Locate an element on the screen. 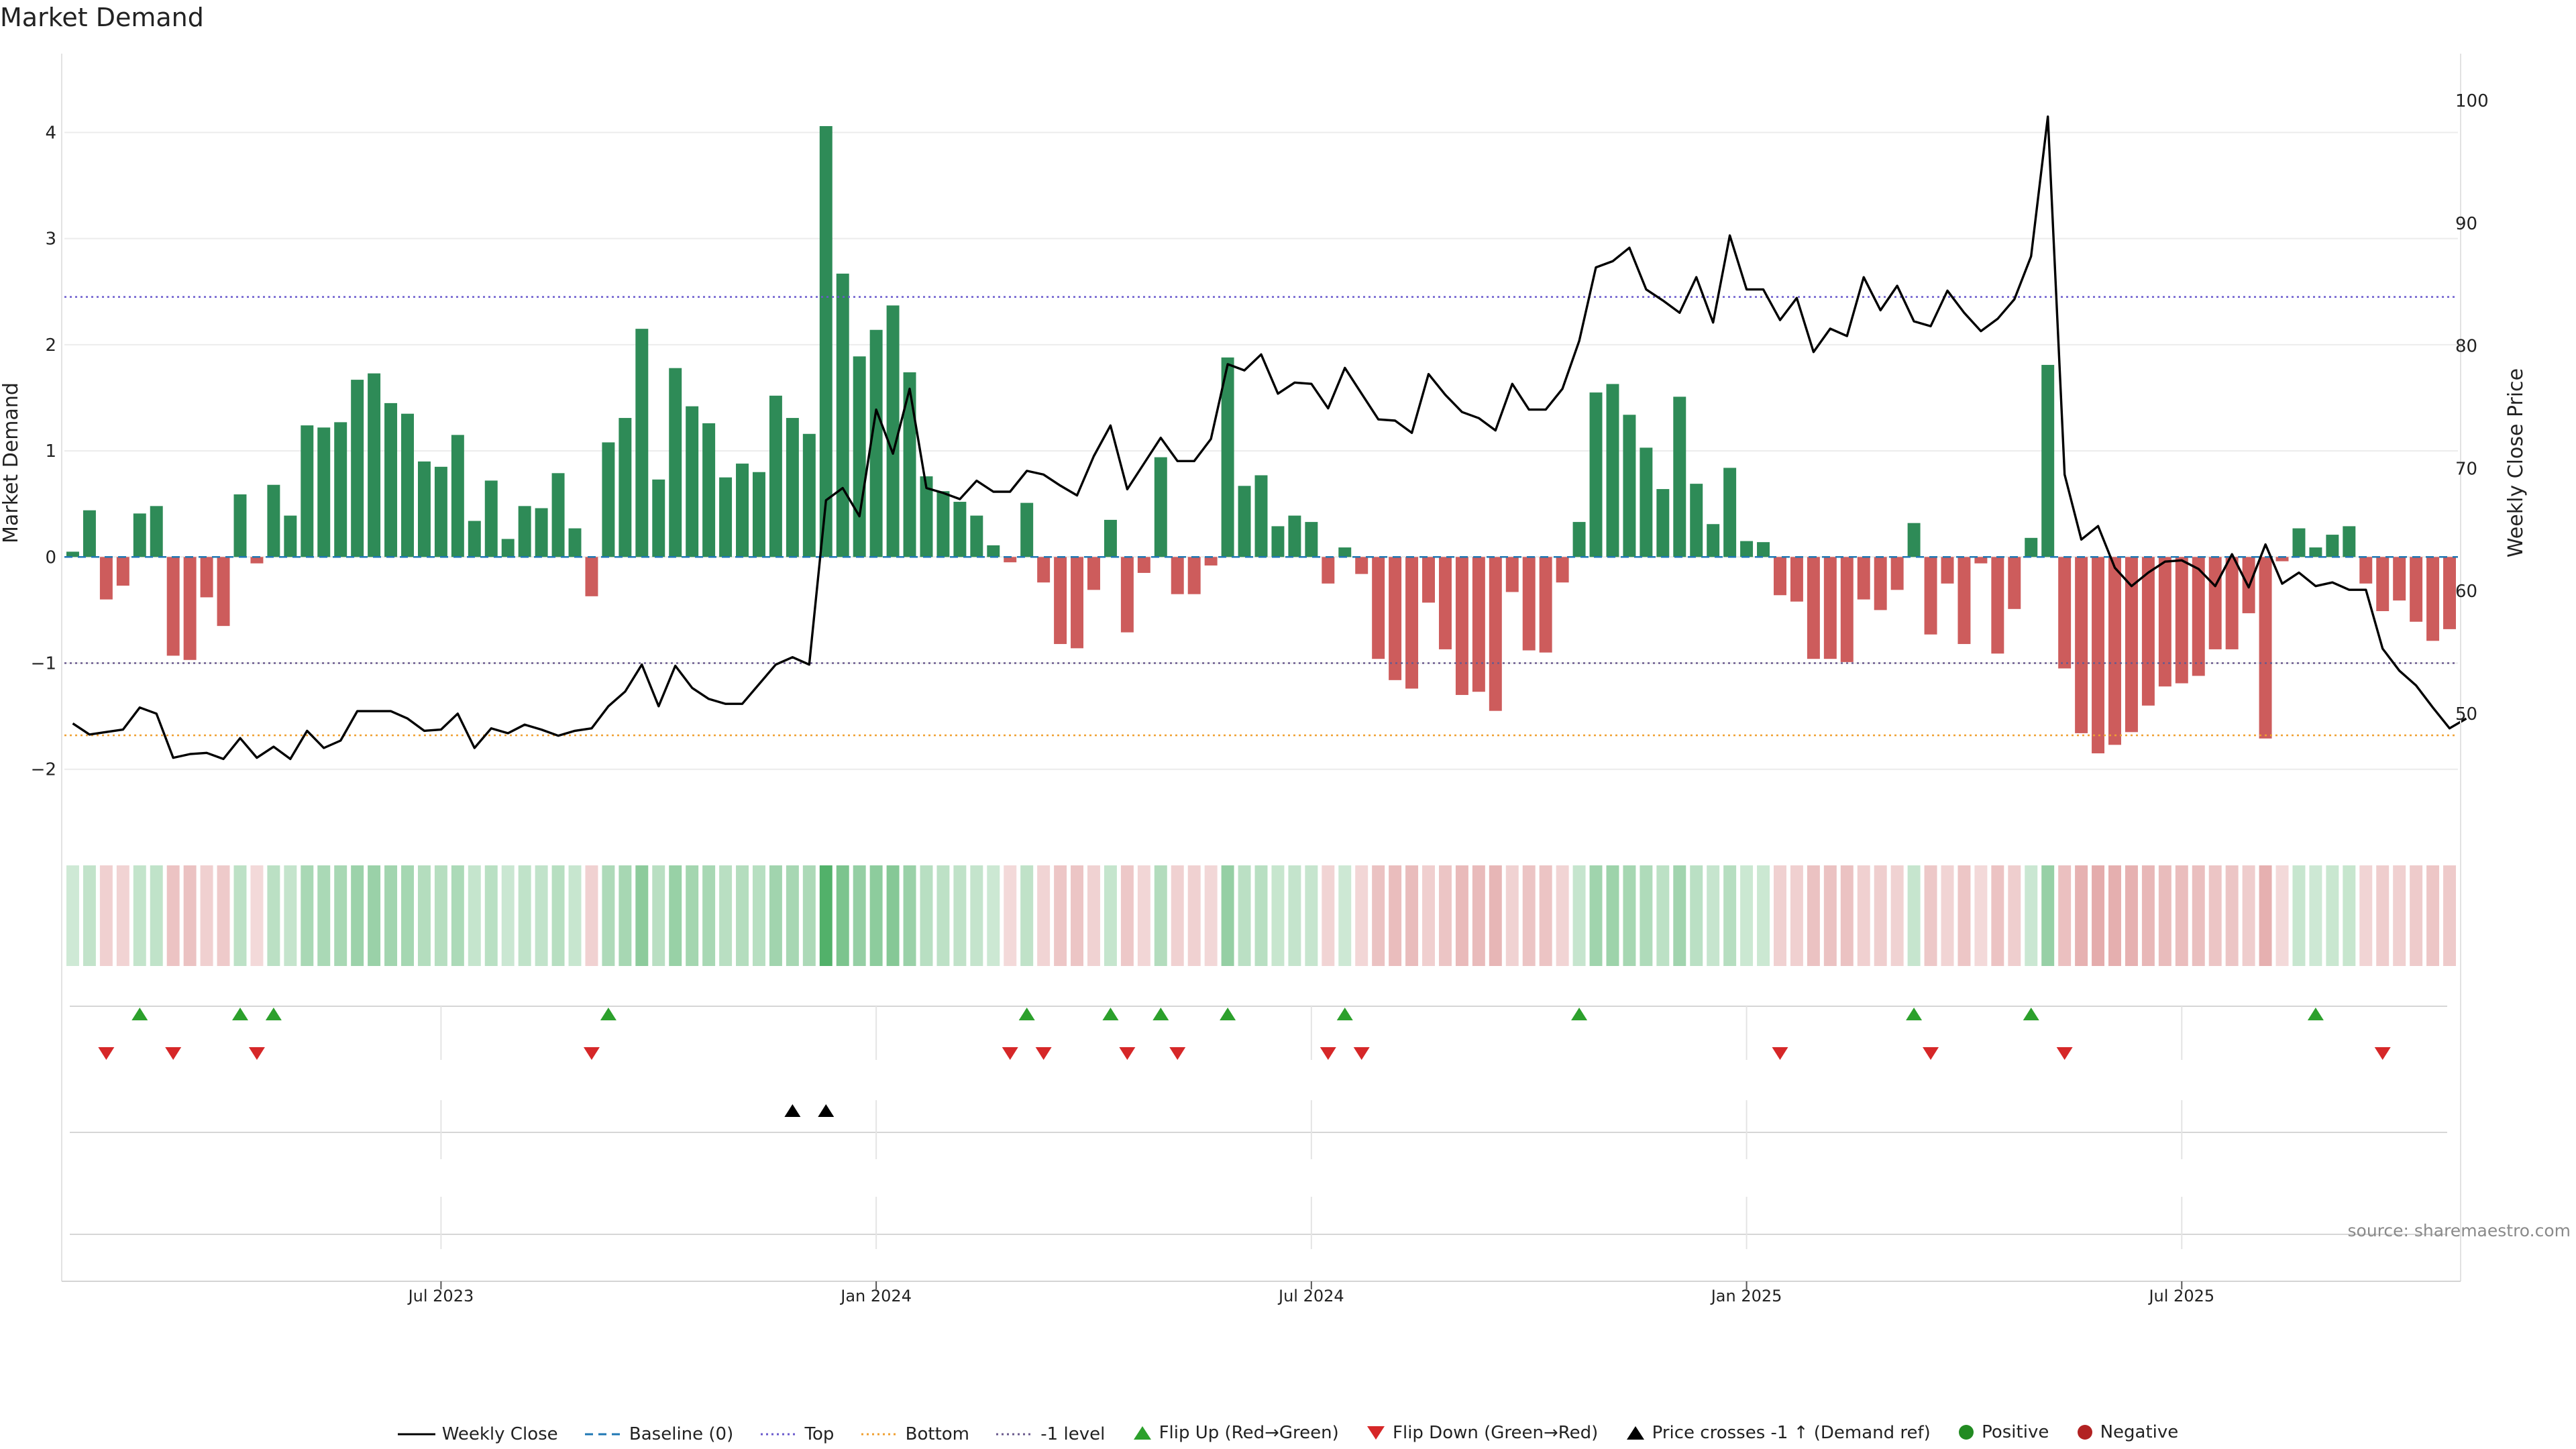 This screenshot has width=2576, height=1449. legend-baseline-swatch is located at coordinates (603, 1434).